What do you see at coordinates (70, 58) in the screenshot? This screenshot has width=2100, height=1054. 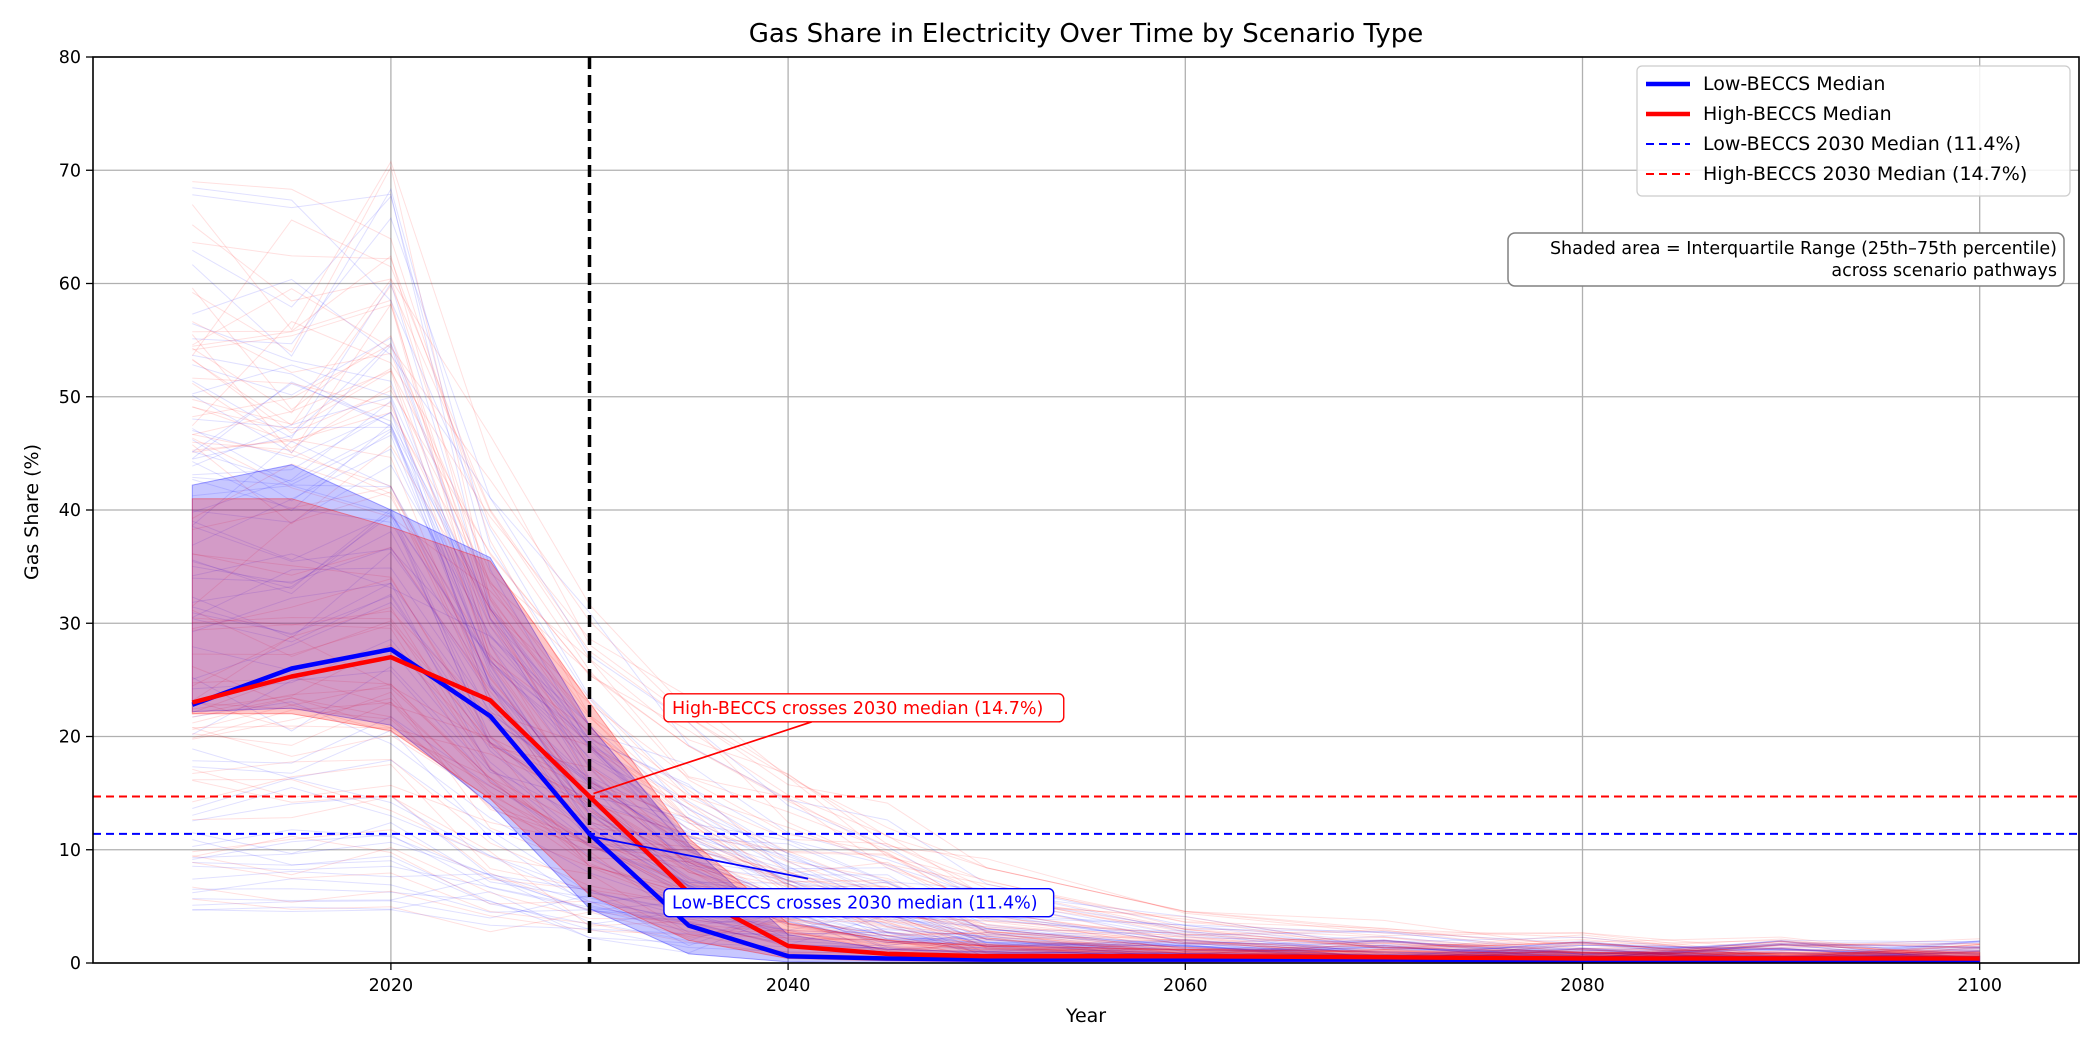 I see `y-tick-label: 80` at bounding box center [70, 58].